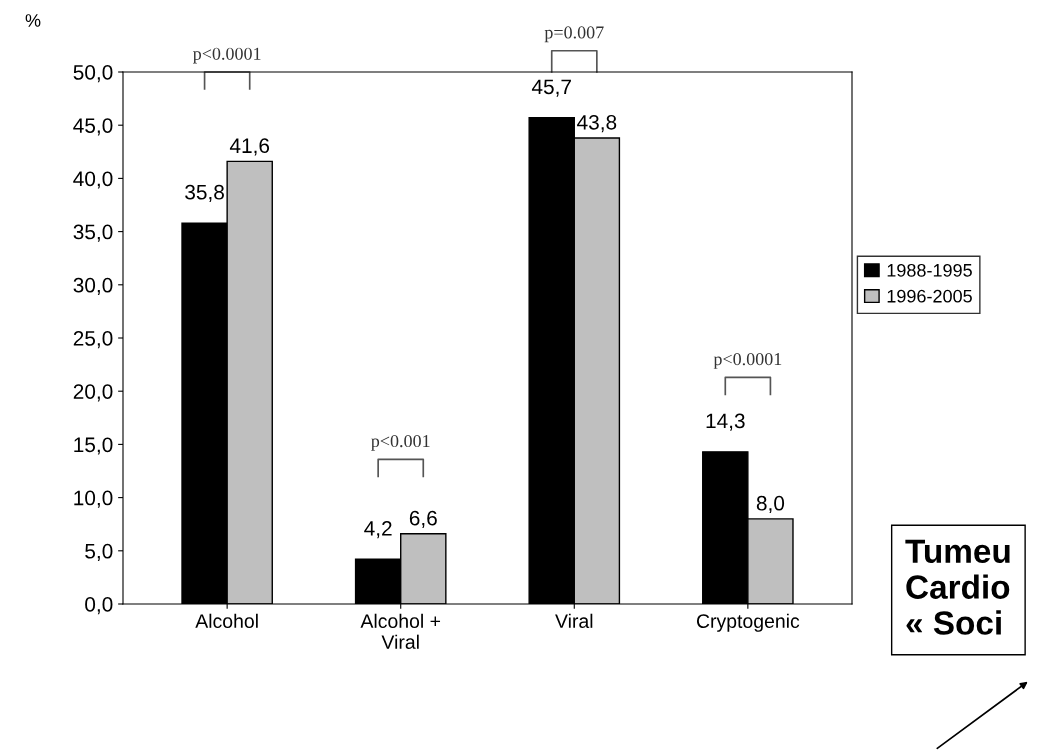 The width and height of the screenshot is (1046, 753). I want to click on y-tick-label: 45,0, so click(93, 127).